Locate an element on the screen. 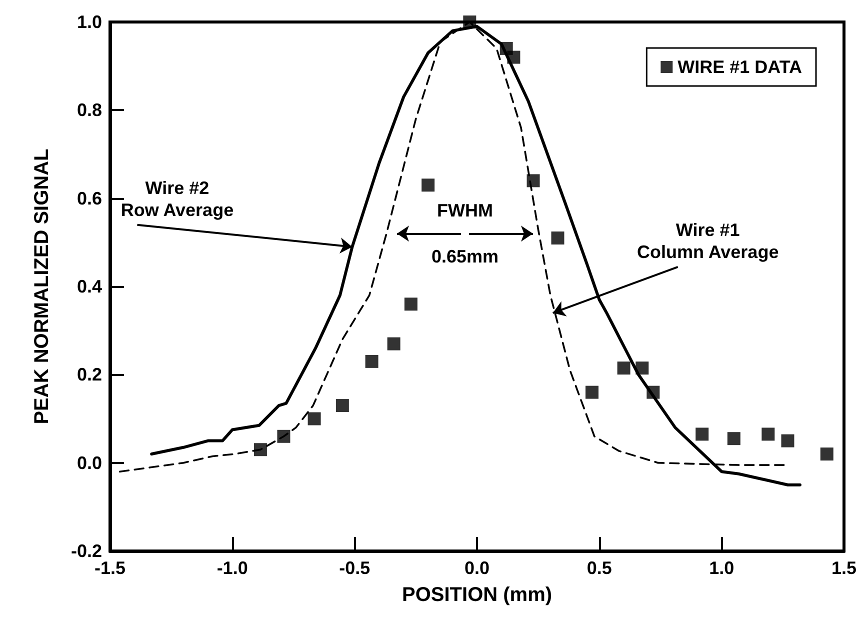 The height and width of the screenshot is (629, 866). text: FWHM 0.65mm is located at coordinates (465, 233).